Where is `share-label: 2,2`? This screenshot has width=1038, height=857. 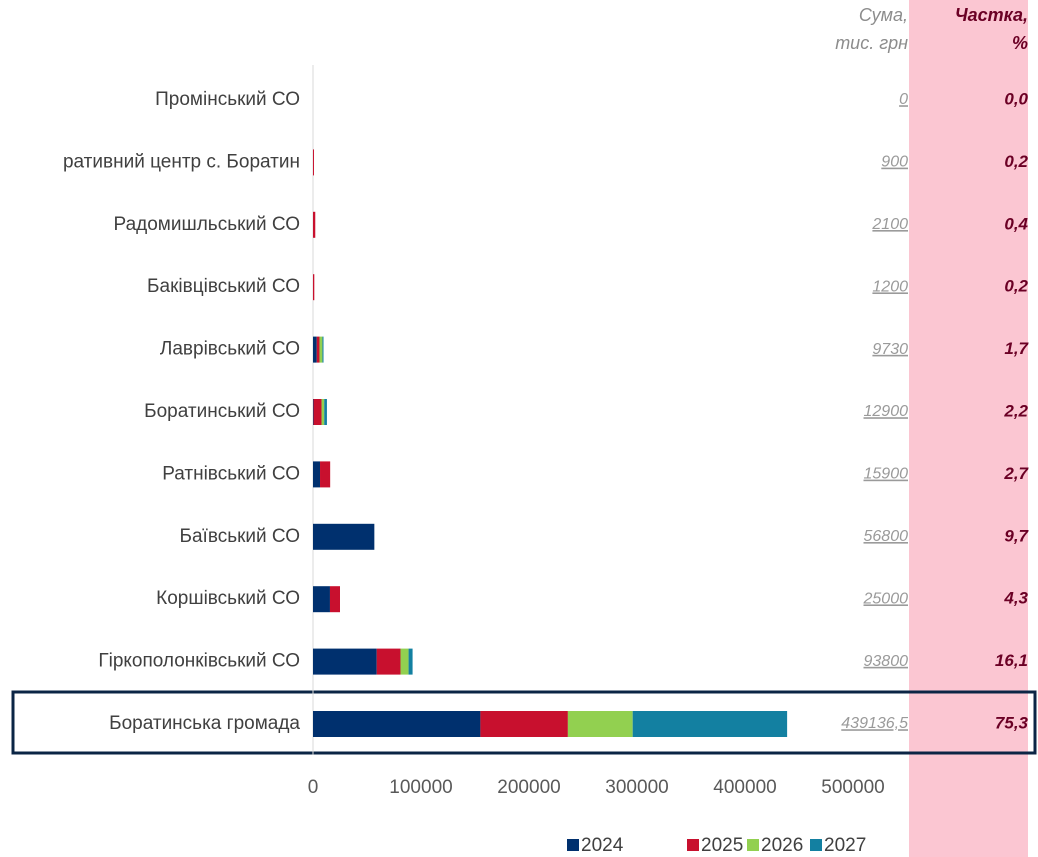
share-label: 2,2 is located at coordinates (1015, 410).